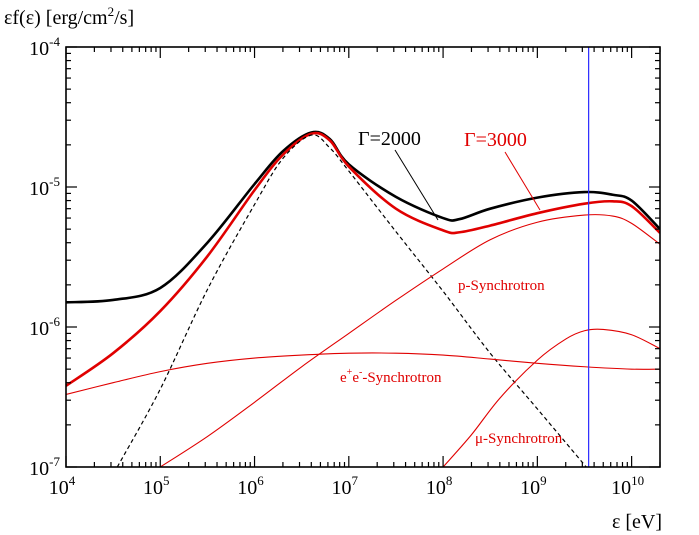 The width and height of the screenshot is (699, 535). What do you see at coordinates (627, 486) in the screenshot?
I see `x-tick-label: 10¹⁰` at bounding box center [627, 486].